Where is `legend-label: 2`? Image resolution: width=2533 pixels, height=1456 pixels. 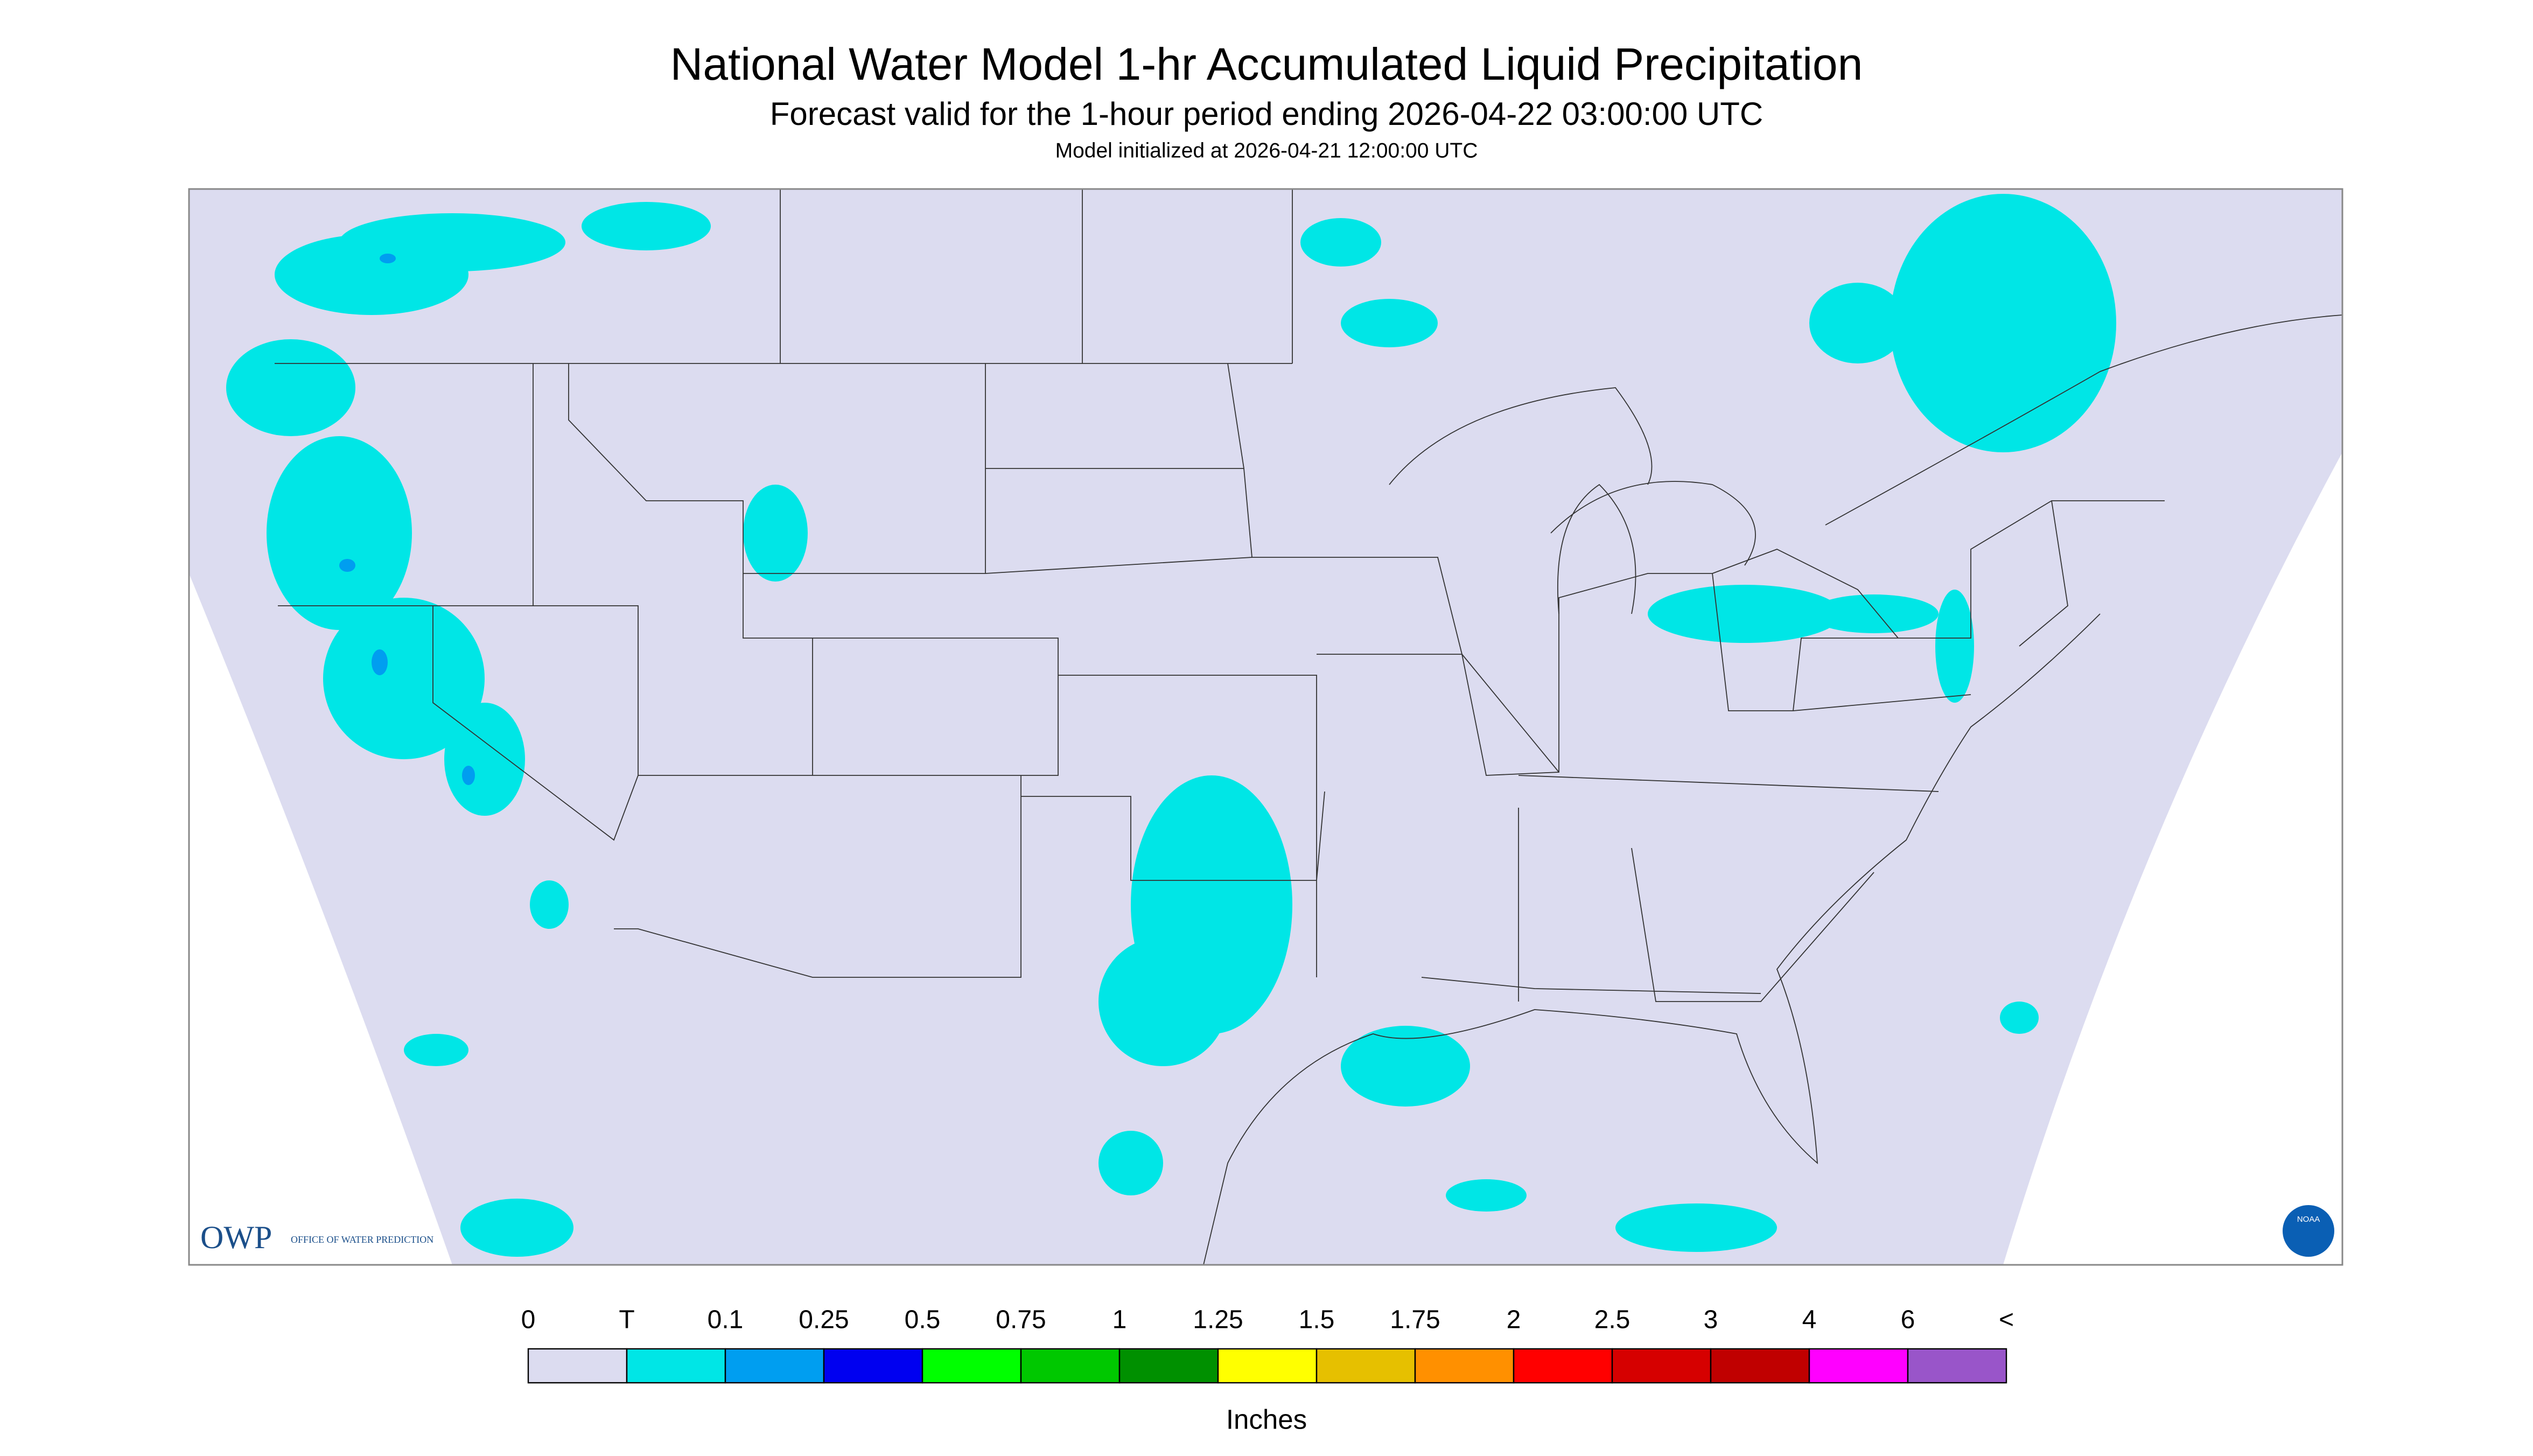 legend-label: 2 is located at coordinates (1514, 1320).